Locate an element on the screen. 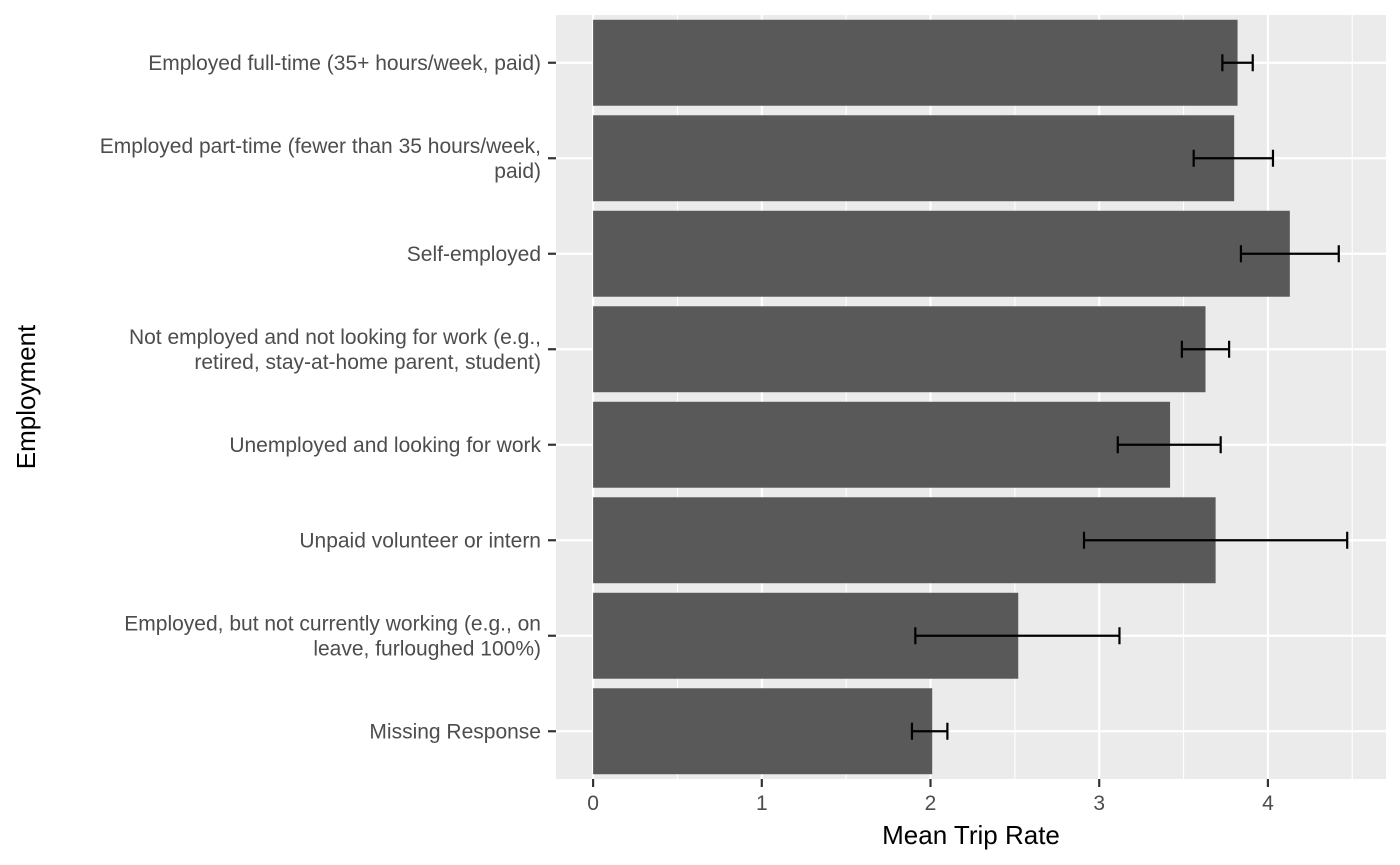 Image resolution: width=1400 pixels, height=865 pixels. y-tick-label: Unemployed and looking for work is located at coordinates (385, 444).